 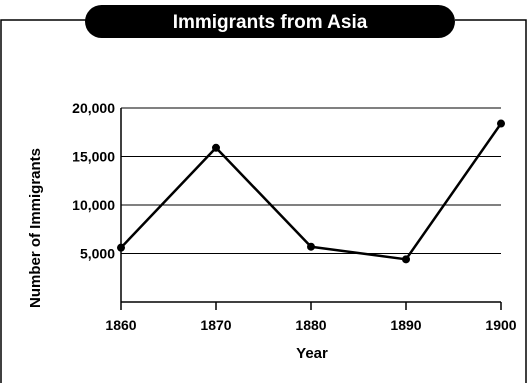 What do you see at coordinates (97, 254) in the screenshot?
I see `y-tick-label: 5,000` at bounding box center [97, 254].